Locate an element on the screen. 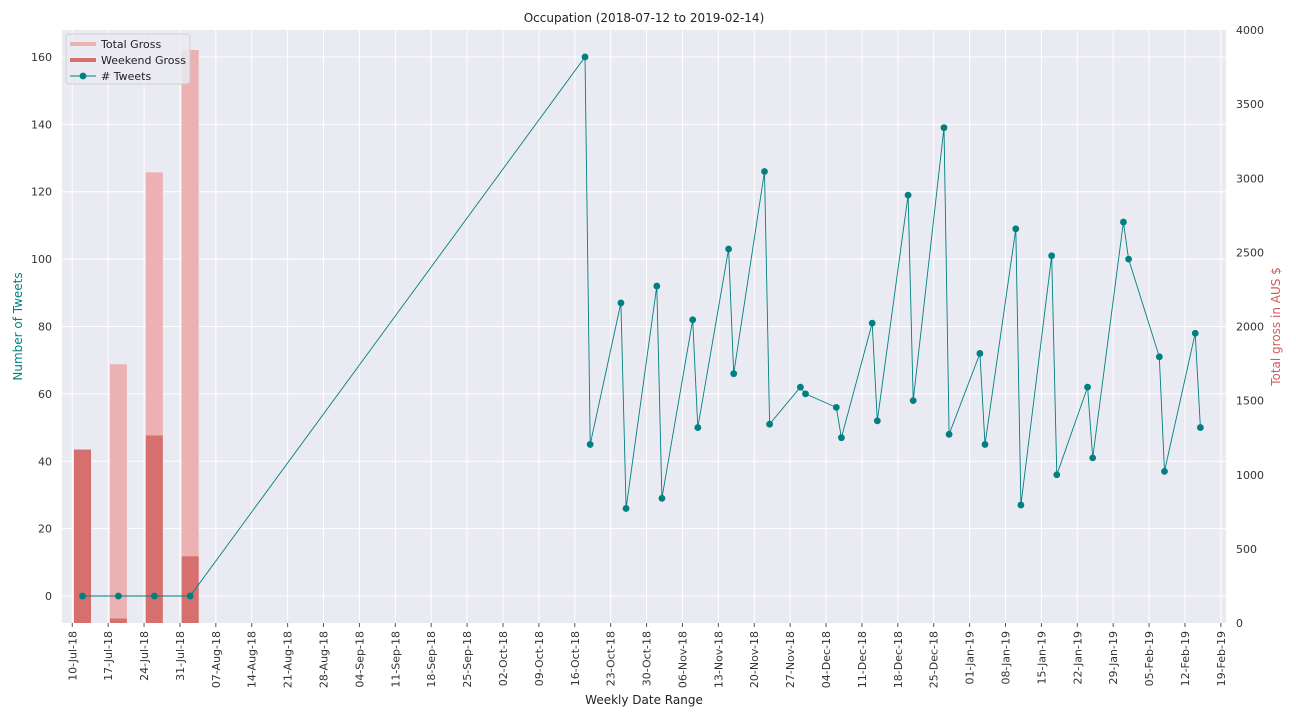  chart-title: Occupation (2018-07-12 to 2019-02-14) is located at coordinates (644, 18).